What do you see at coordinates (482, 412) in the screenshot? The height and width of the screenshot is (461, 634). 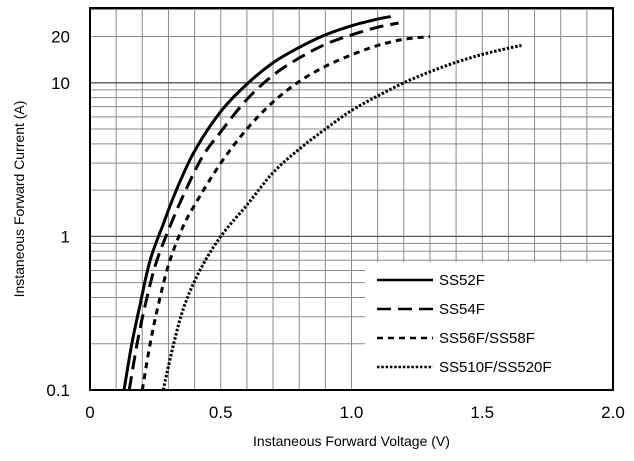 I see `x-tick-label: 1.5` at bounding box center [482, 412].